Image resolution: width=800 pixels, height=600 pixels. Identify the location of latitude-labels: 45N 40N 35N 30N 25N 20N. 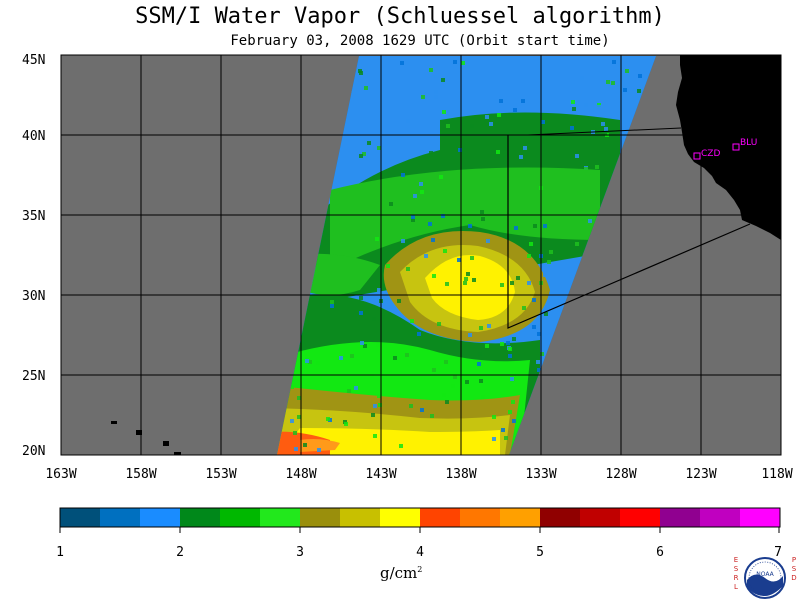
(33, 256).